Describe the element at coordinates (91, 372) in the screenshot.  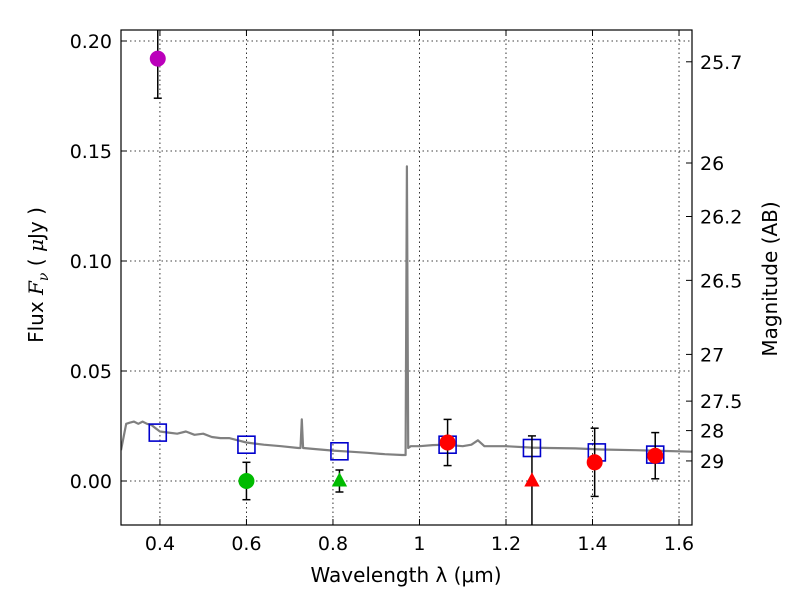
I see `y-tick-label: 0.05` at that location.